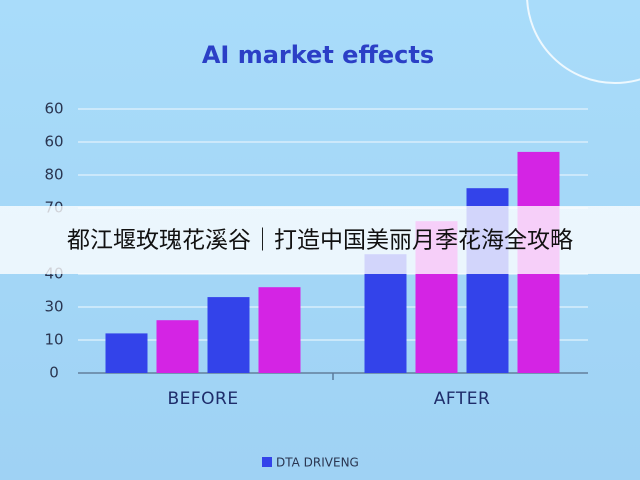  I want to click on y-tick-label: 30, so click(53, 307).